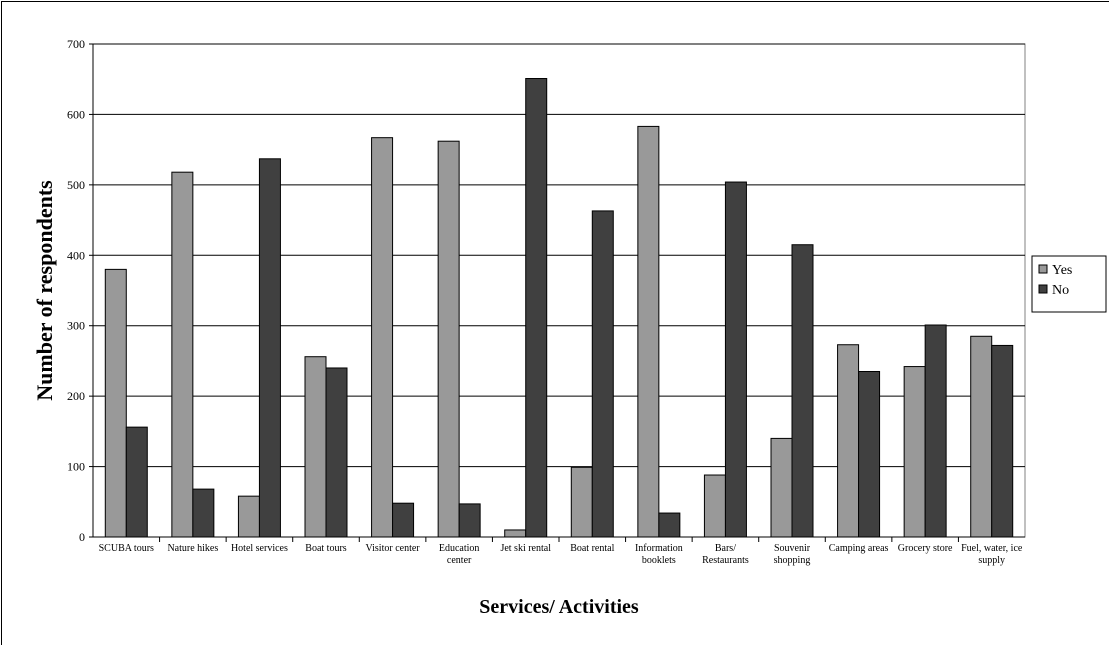  Describe the element at coordinates (76, 185) in the screenshot. I see `y-tick-label: 500` at that location.